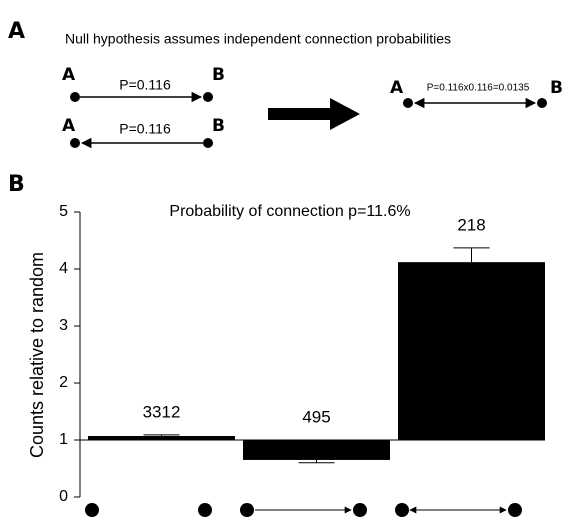 The height and width of the screenshot is (526, 585). What do you see at coordinates (16, 184) in the screenshot?
I see `panel-label: B` at bounding box center [16, 184].